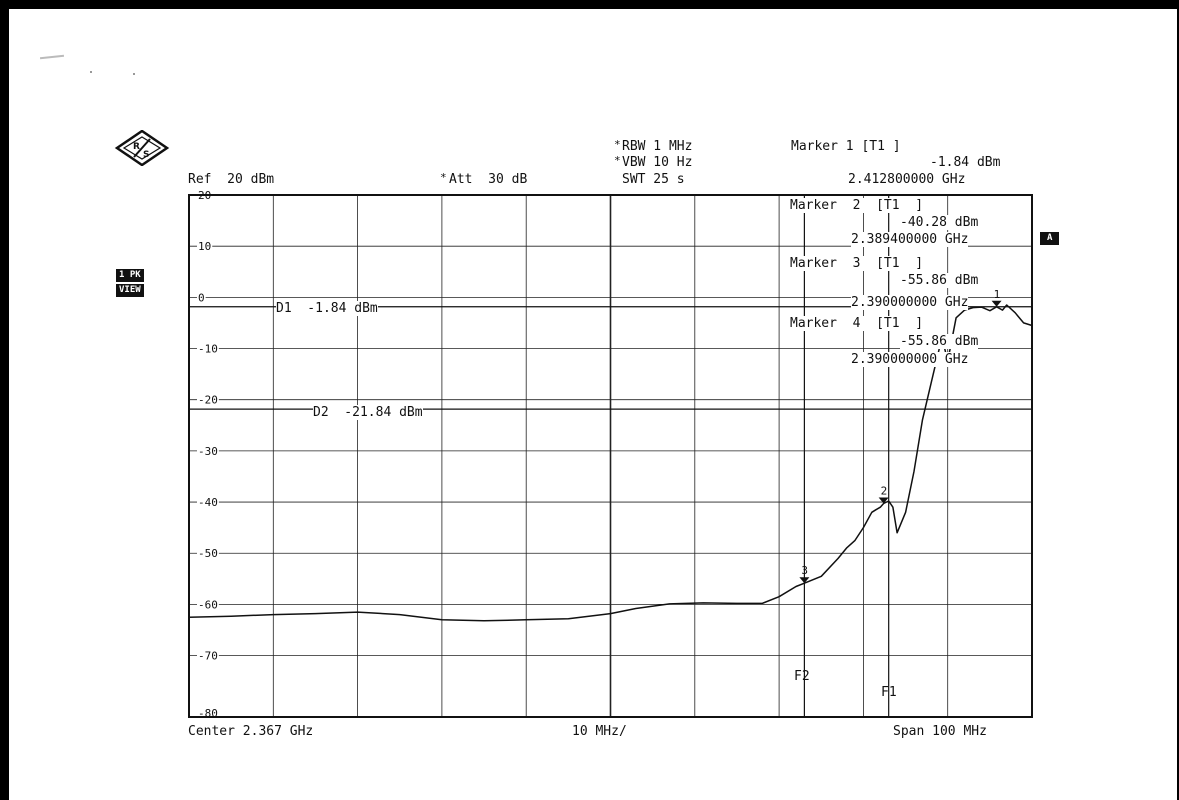 The height and width of the screenshot is (800, 1179). Describe the element at coordinates (327, 308) in the screenshot. I see `display-line-d1-label: D1 -1.84 dBm` at that location.